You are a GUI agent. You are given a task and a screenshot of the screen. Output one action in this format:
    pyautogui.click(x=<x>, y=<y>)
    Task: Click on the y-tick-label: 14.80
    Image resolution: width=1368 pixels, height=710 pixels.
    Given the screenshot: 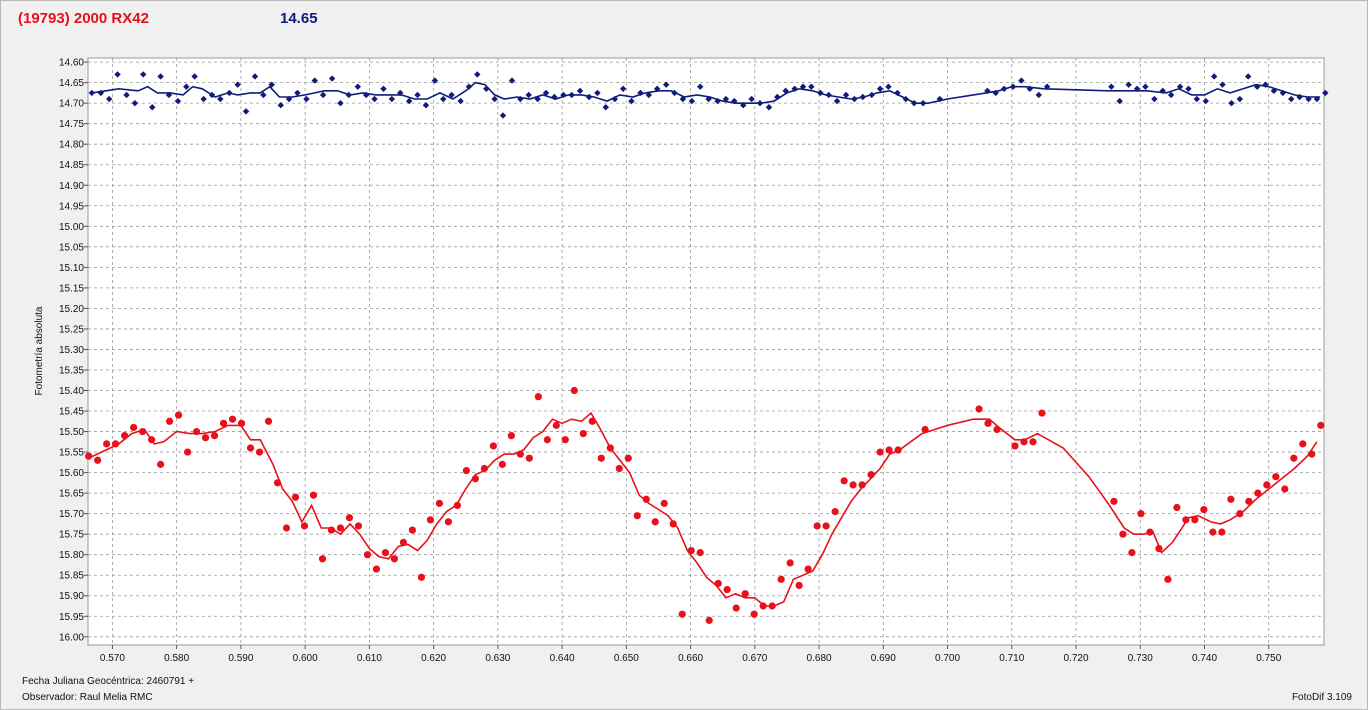 What is the action you would take?
    pyautogui.click(x=71, y=145)
    